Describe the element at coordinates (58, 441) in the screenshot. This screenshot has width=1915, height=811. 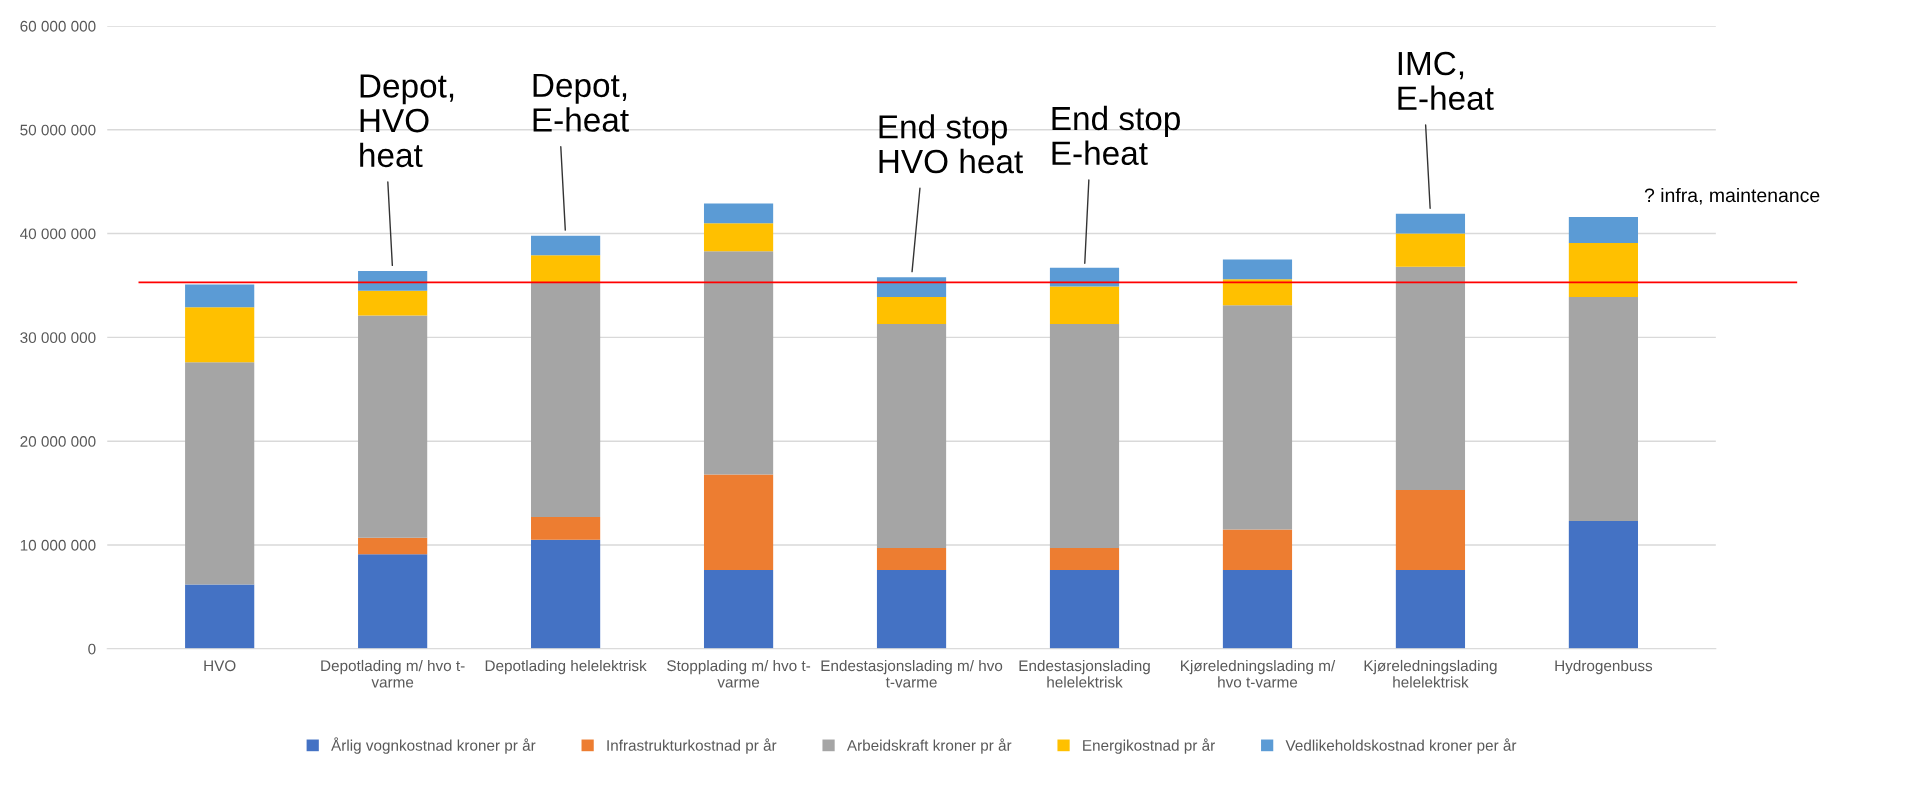
I see `y-tick-label: 20 000 000` at that location.